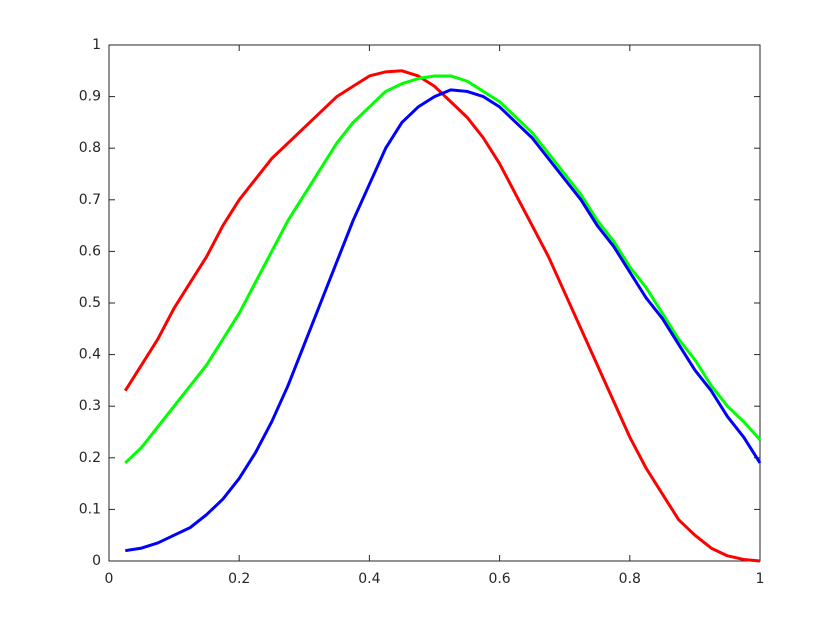  I want to click on y-tick-label: 0.9, so click(90, 97).